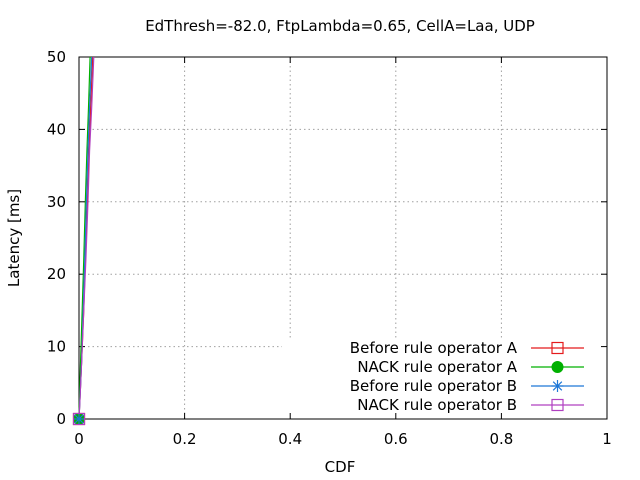 The height and width of the screenshot is (480, 640). I want to click on y-tick-label: 40, so click(56, 129).